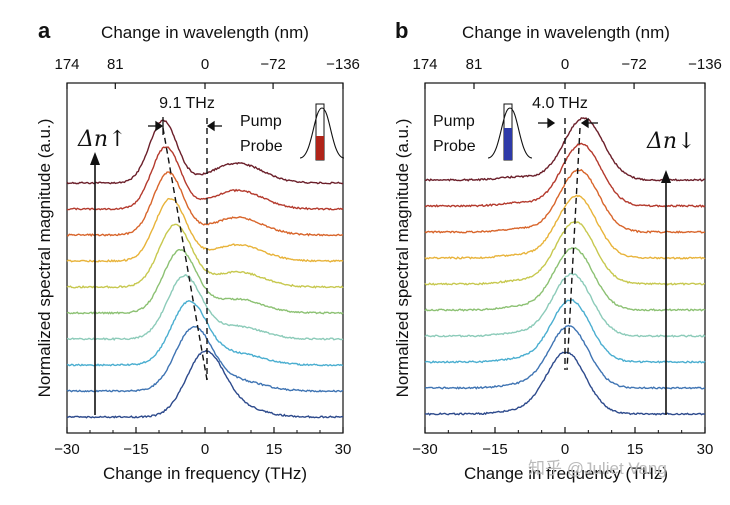 This screenshot has width=730, height=505. Describe the element at coordinates (566, 32) in the screenshot. I see `panel-b-top-axis-title: Change in wavelength (nm)` at that location.